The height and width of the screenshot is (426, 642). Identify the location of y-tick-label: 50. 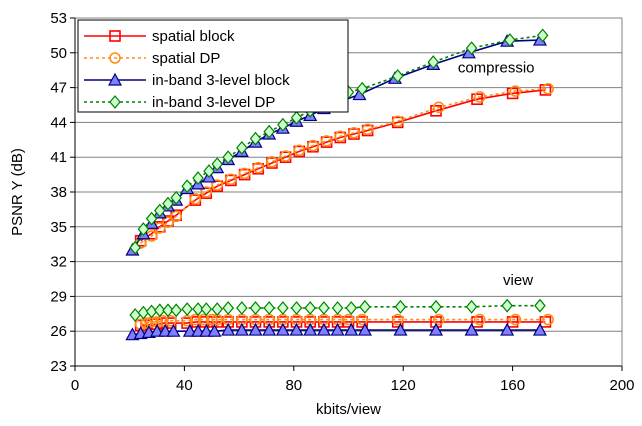
(58, 53).